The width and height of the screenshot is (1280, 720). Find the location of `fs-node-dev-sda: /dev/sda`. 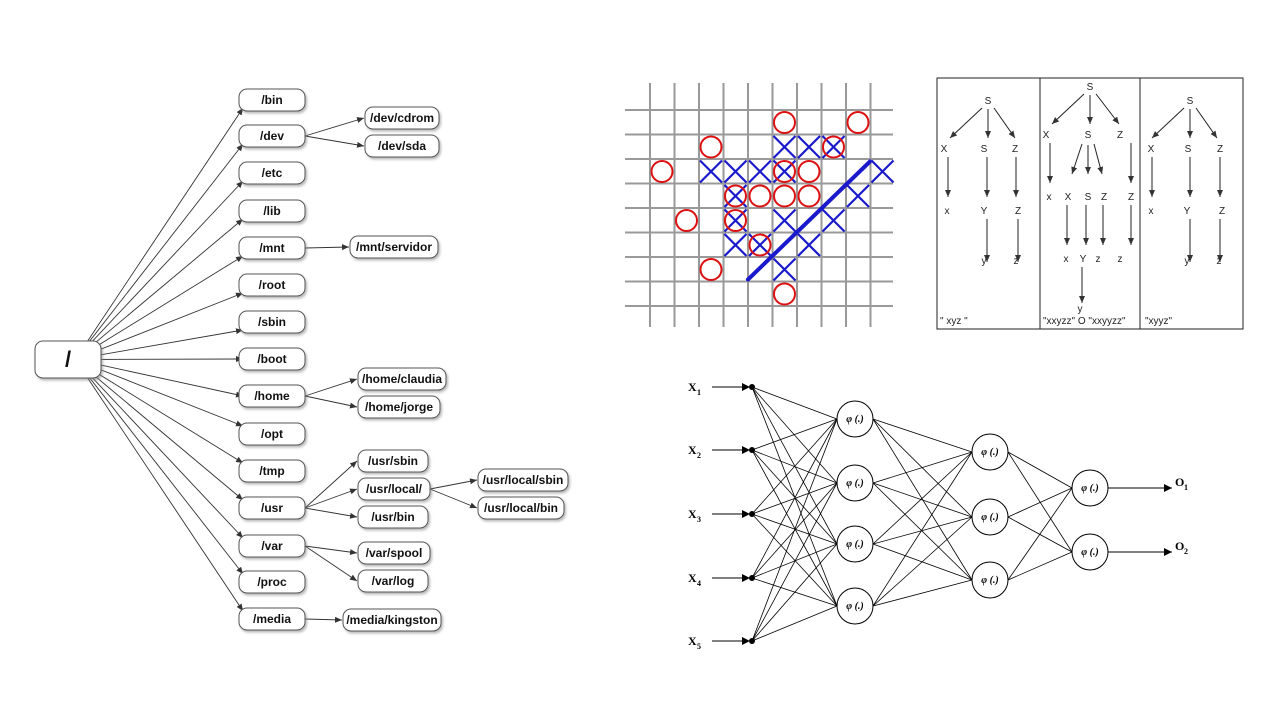

fs-node-dev-sda: /dev/sda is located at coordinates (402, 146).